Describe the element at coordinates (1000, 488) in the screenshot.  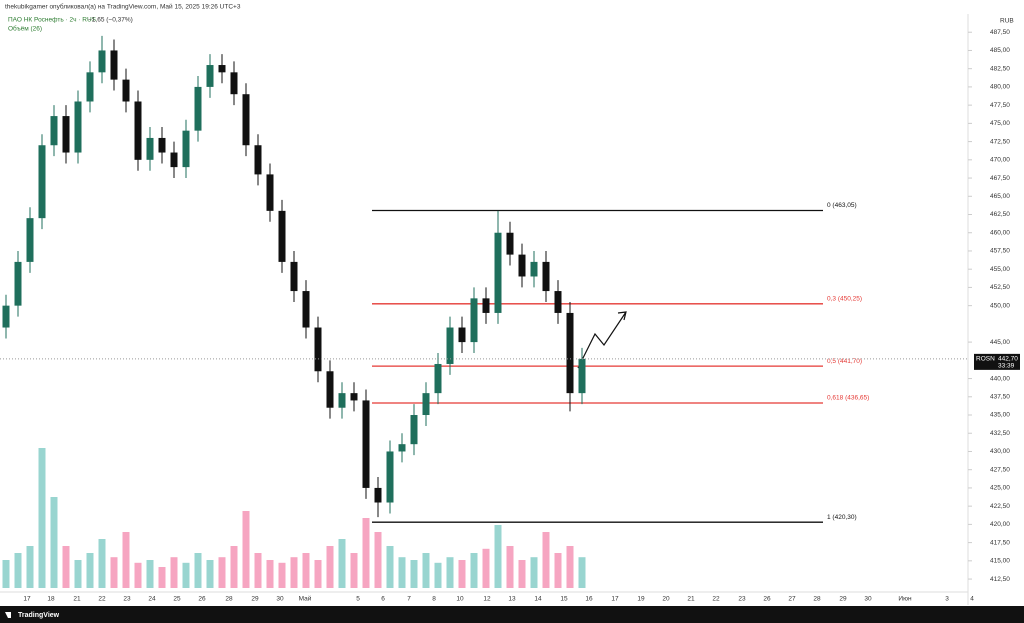
I see `y-tick-label: 425,00` at that location.